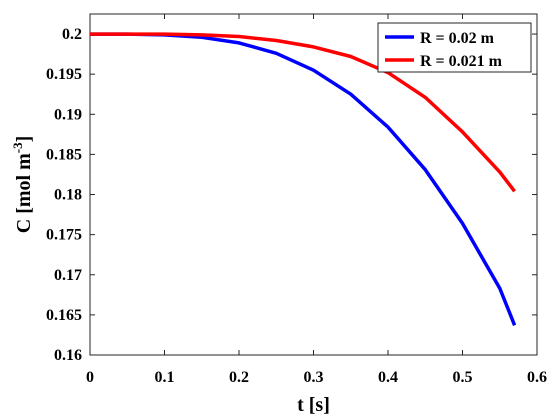 The height and width of the screenshot is (419, 550). I want to click on y-tick-label: 0.2, so click(72, 34).